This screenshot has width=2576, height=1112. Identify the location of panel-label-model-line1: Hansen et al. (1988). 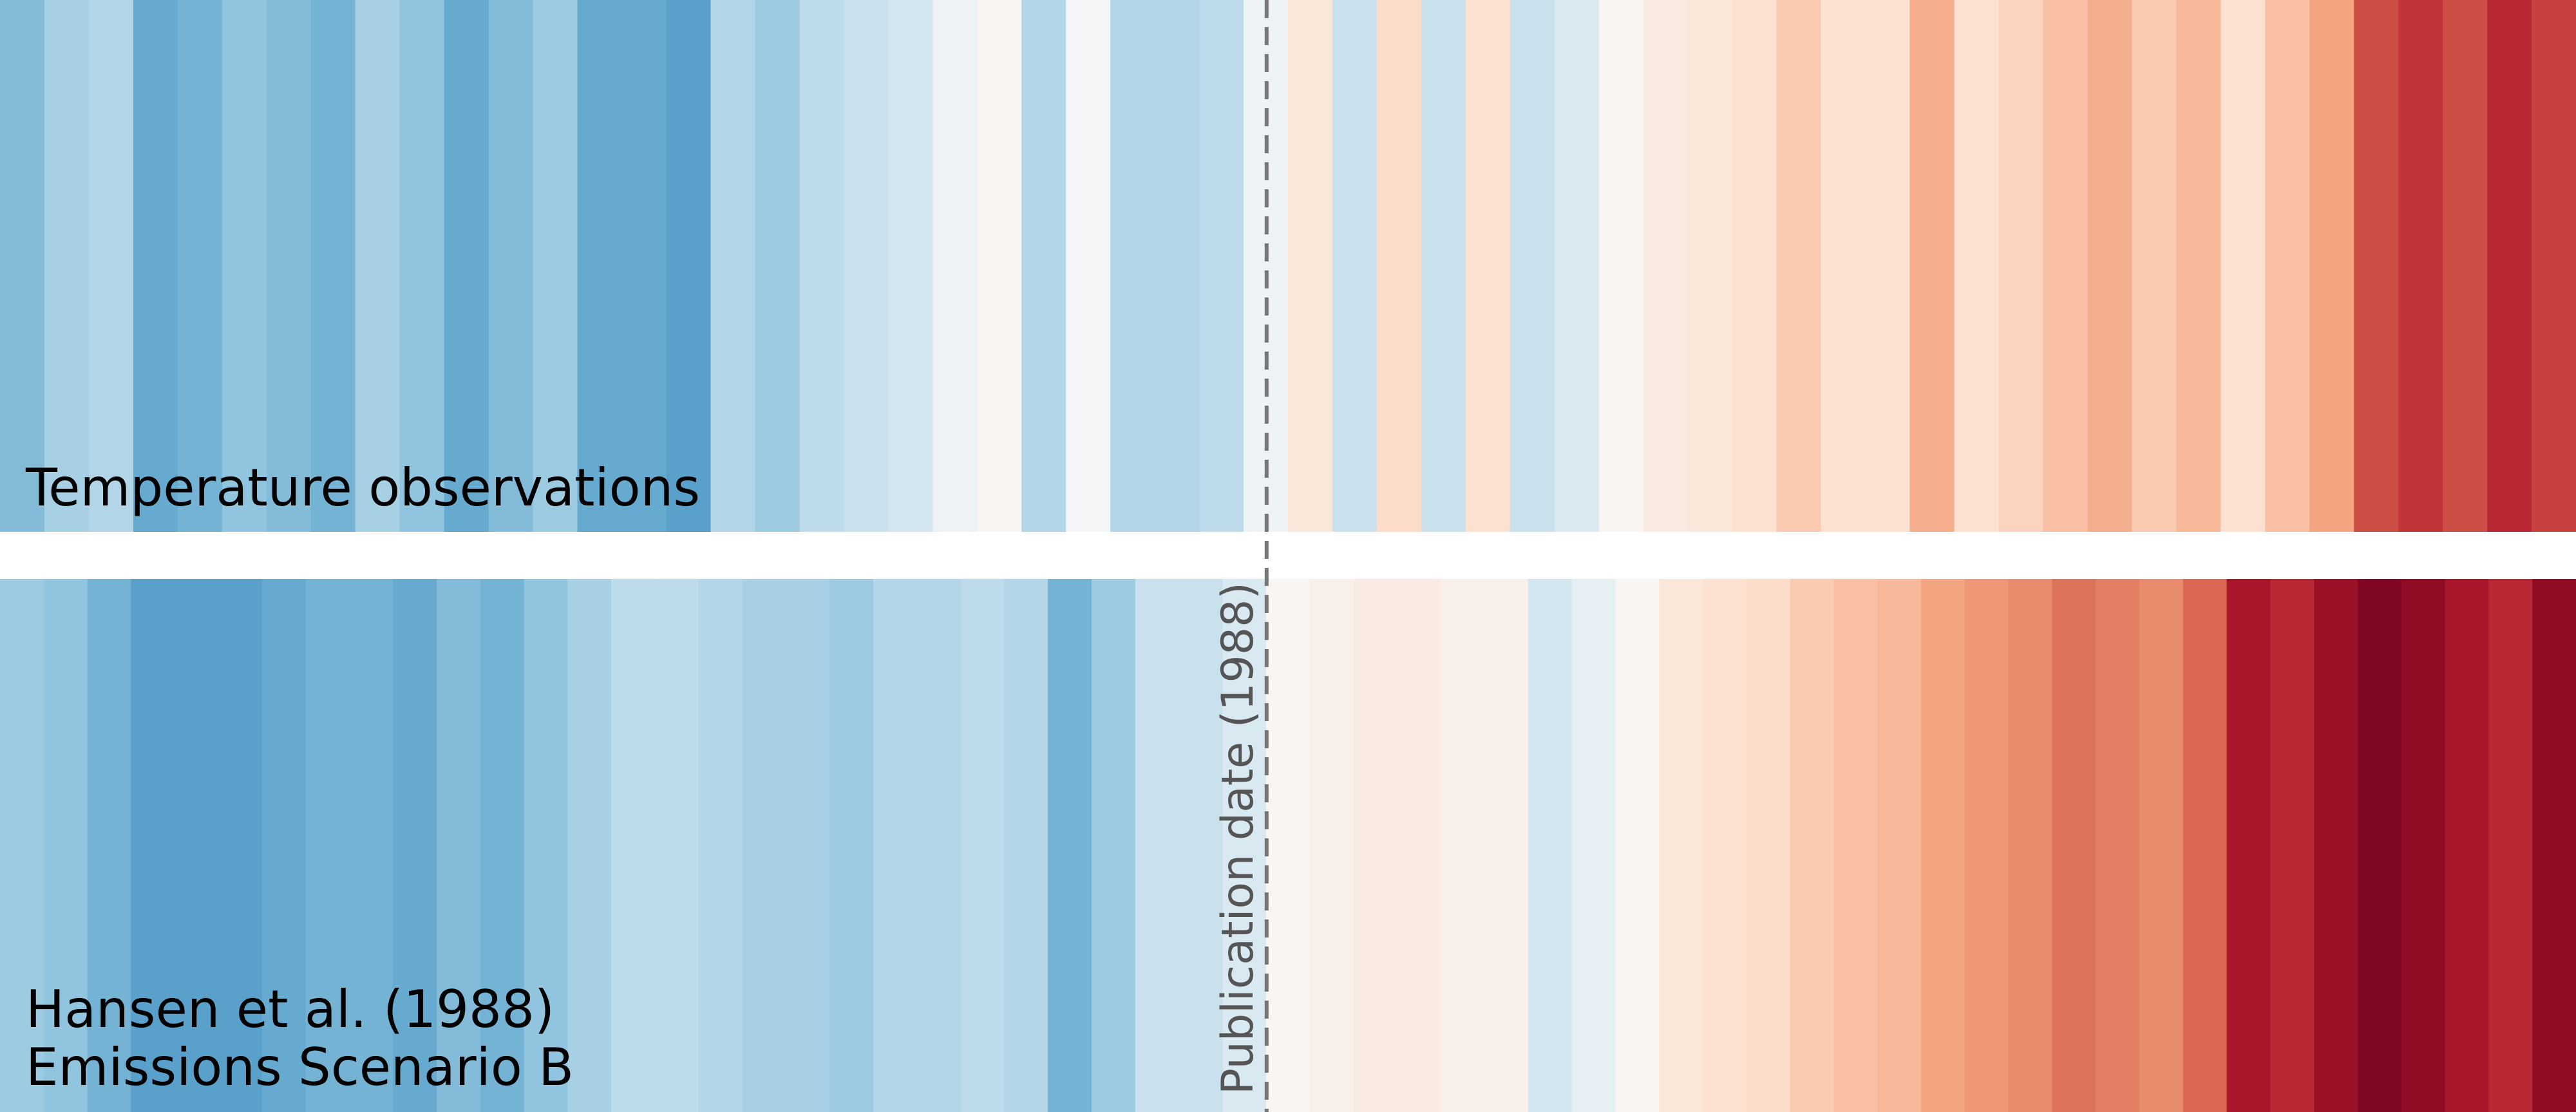
(290, 1009).